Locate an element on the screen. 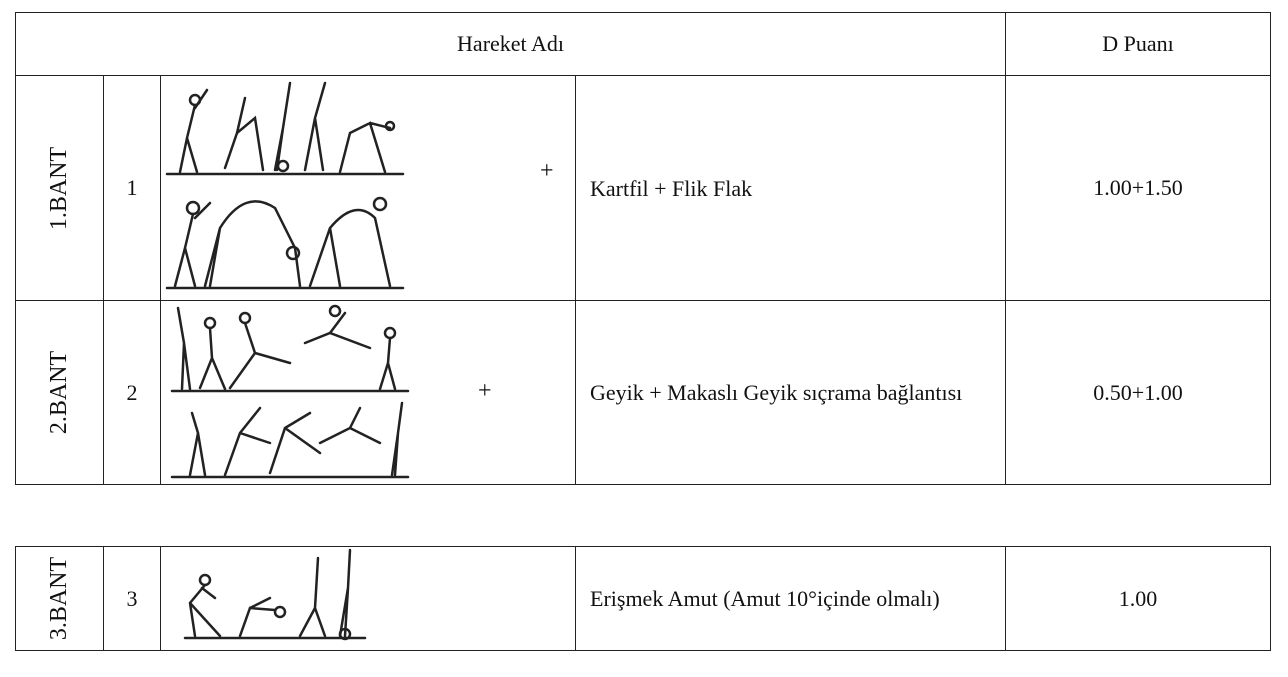 The width and height of the screenshot is (1288, 677). band: 1.BANT is located at coordinates (59, 188).